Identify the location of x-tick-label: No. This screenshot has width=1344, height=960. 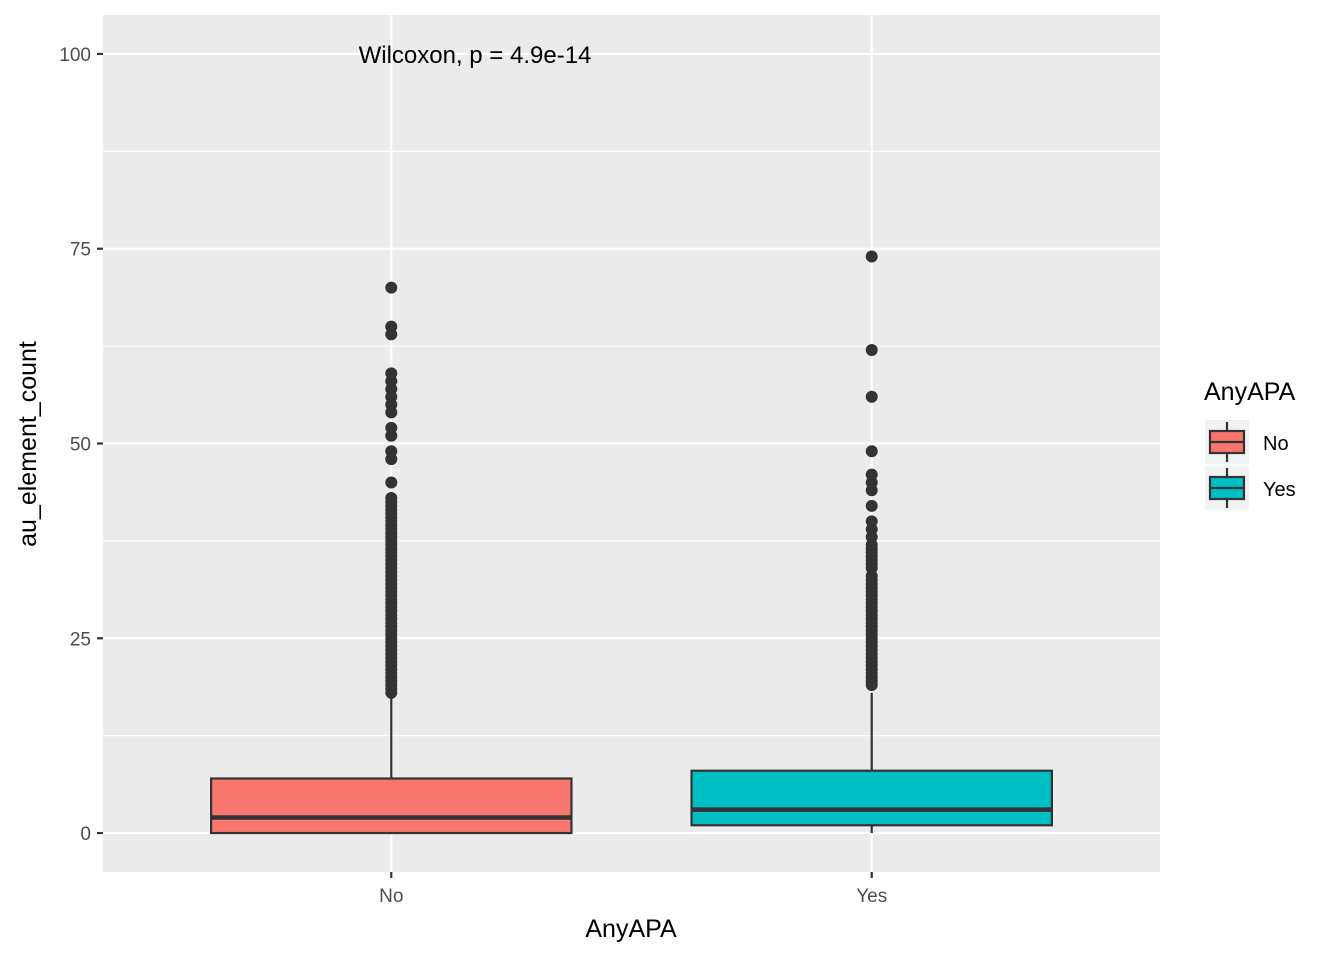
(391, 896).